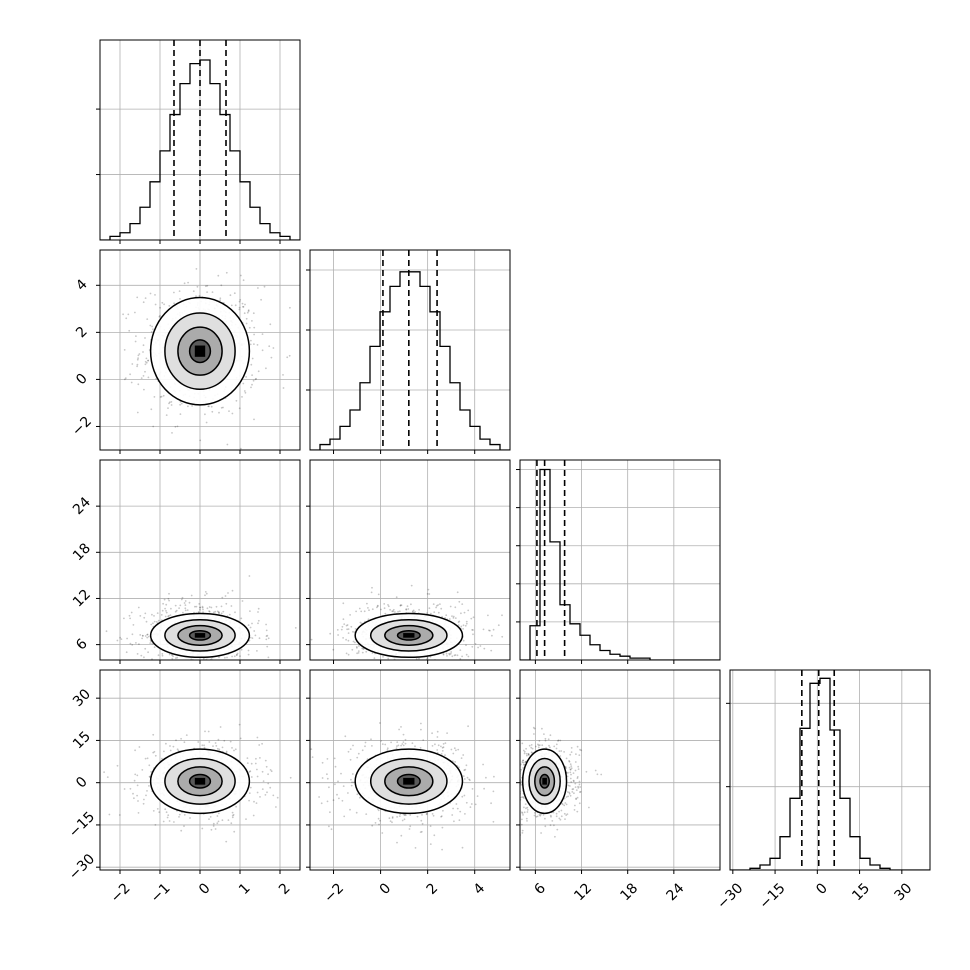 Image resolution: width=970 pixels, height=970 pixels. Describe the element at coordinates (82, 333) in the screenshot. I see `y-tick-label: 2` at that location.